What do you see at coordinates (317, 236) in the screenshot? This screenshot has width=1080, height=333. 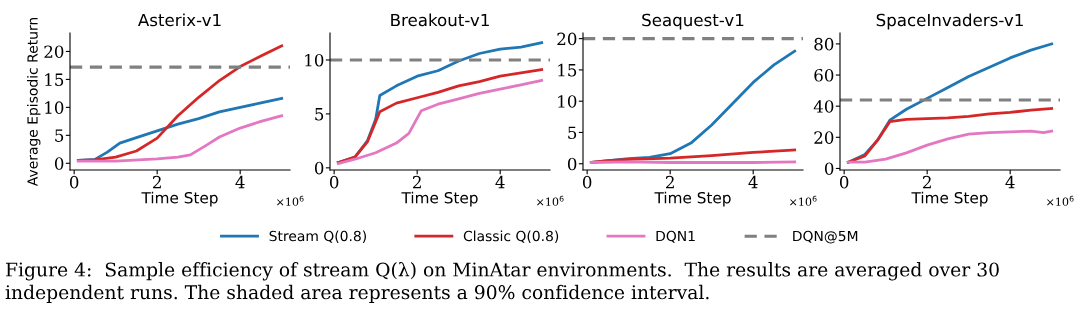 I see `legend-label: Stream Q(0.8)` at bounding box center [317, 236].